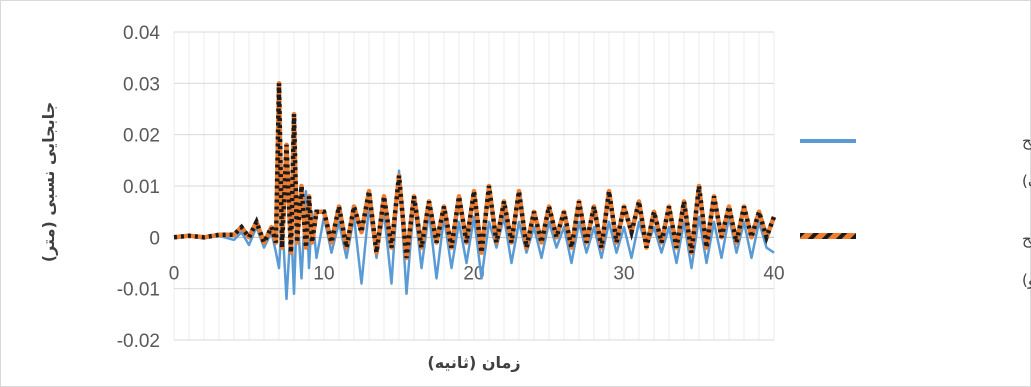  I want to click on y-tick-label: 0.04, so click(141, 33).